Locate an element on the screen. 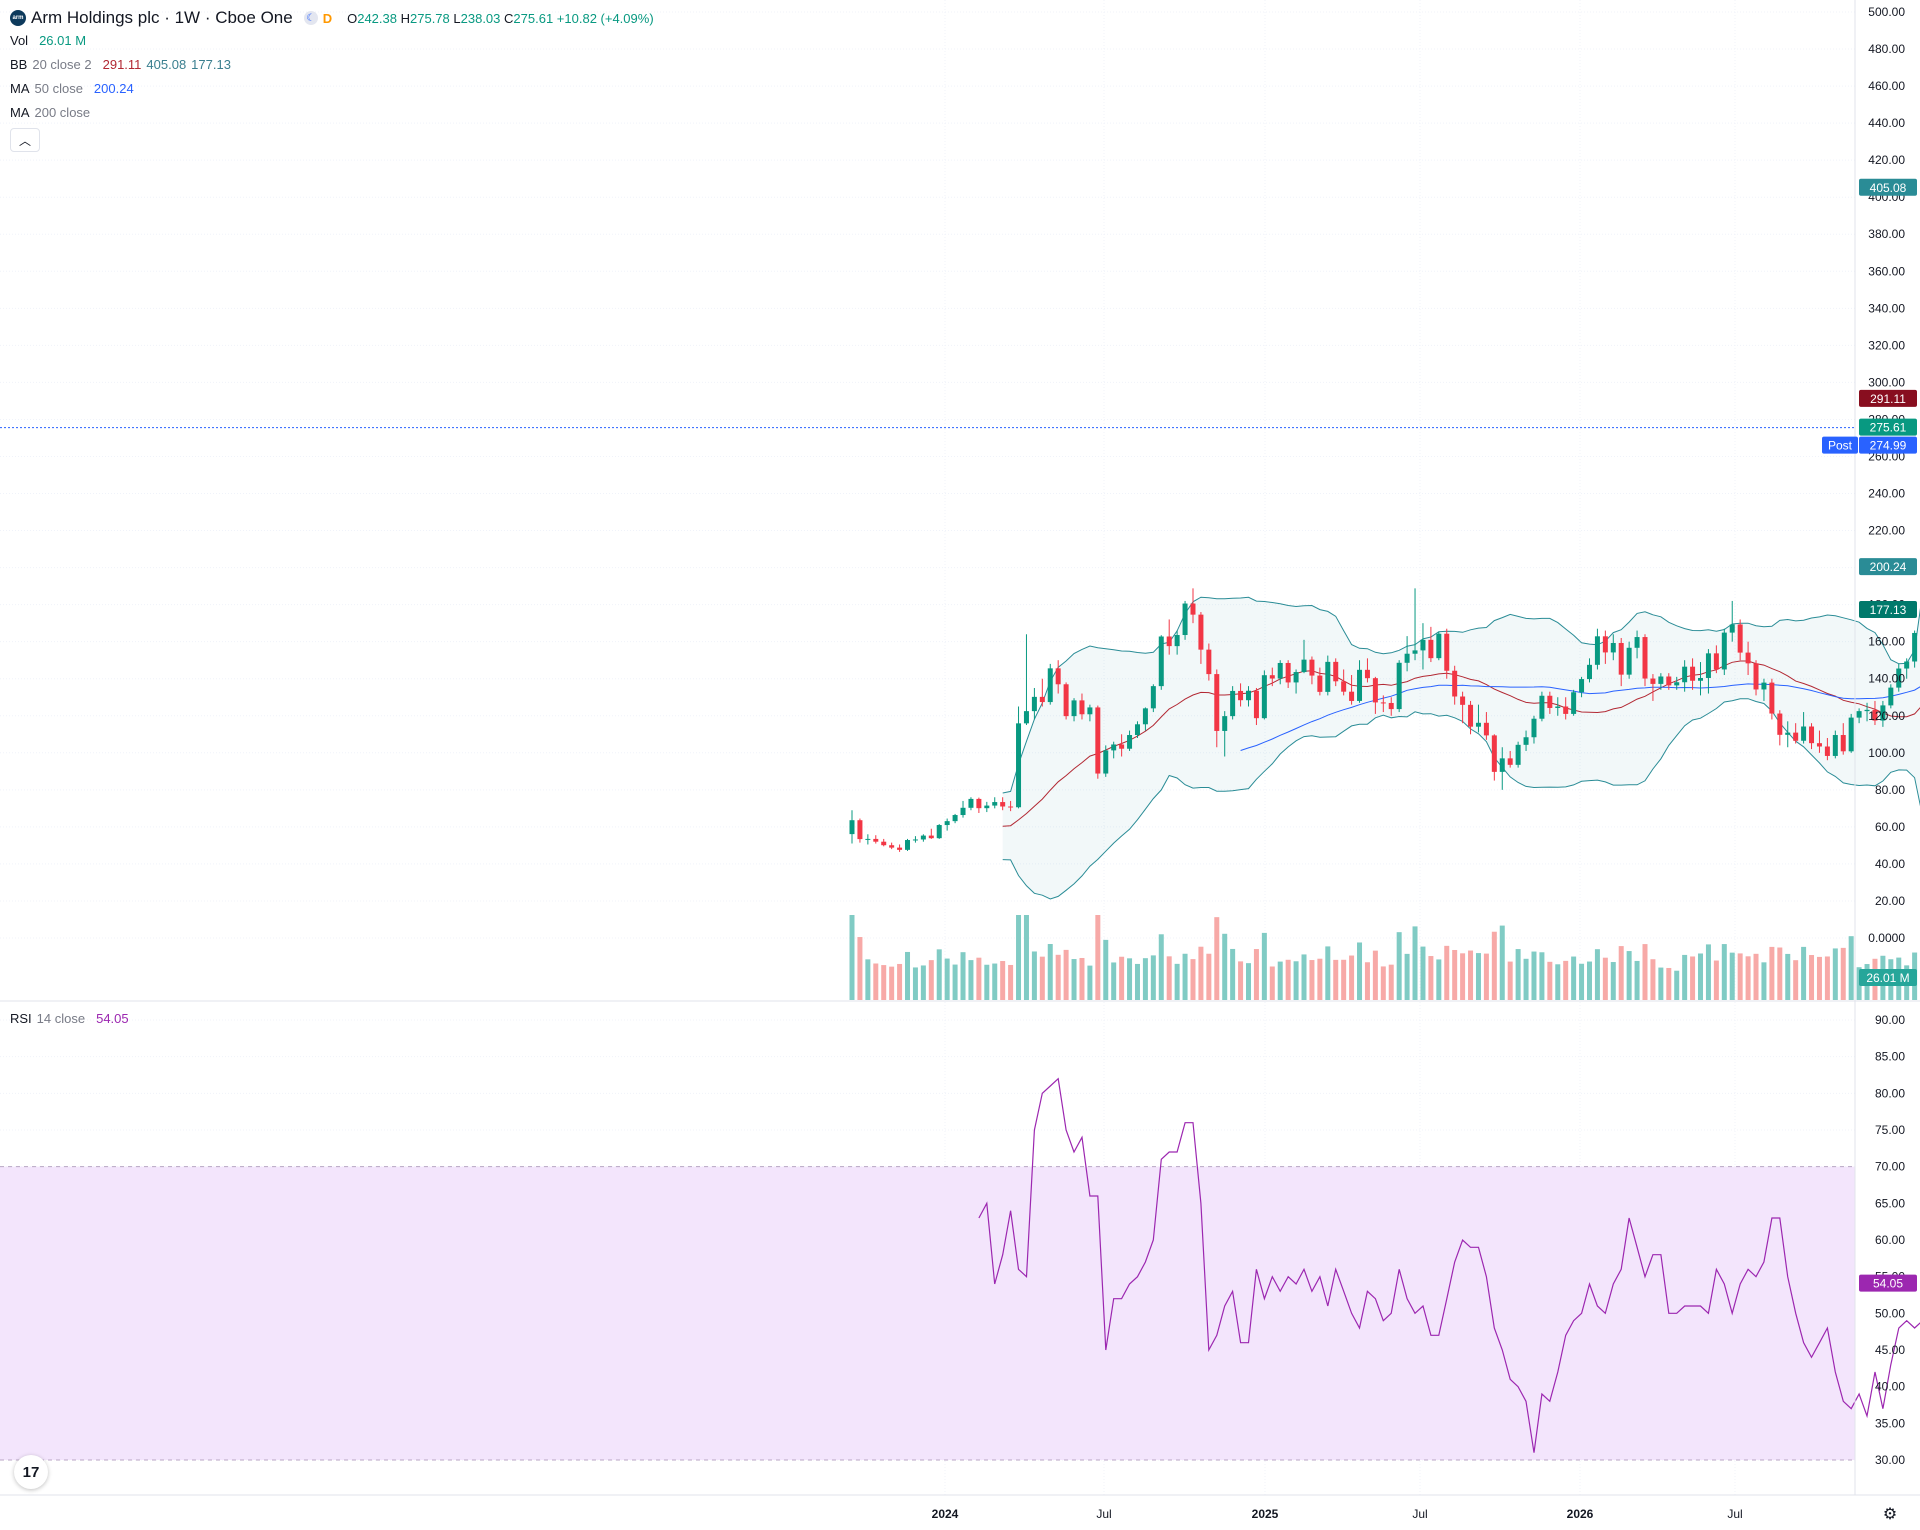  high-value: 275.78 is located at coordinates (430, 18).